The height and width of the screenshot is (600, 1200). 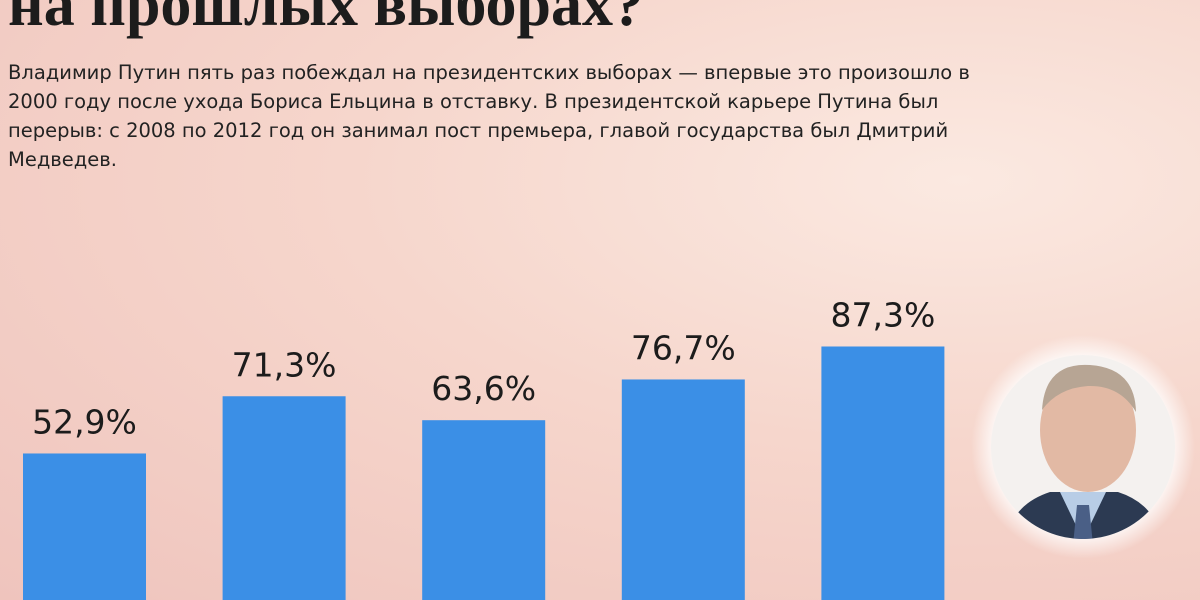 I want to click on portrait, so click(x=1083, y=447).